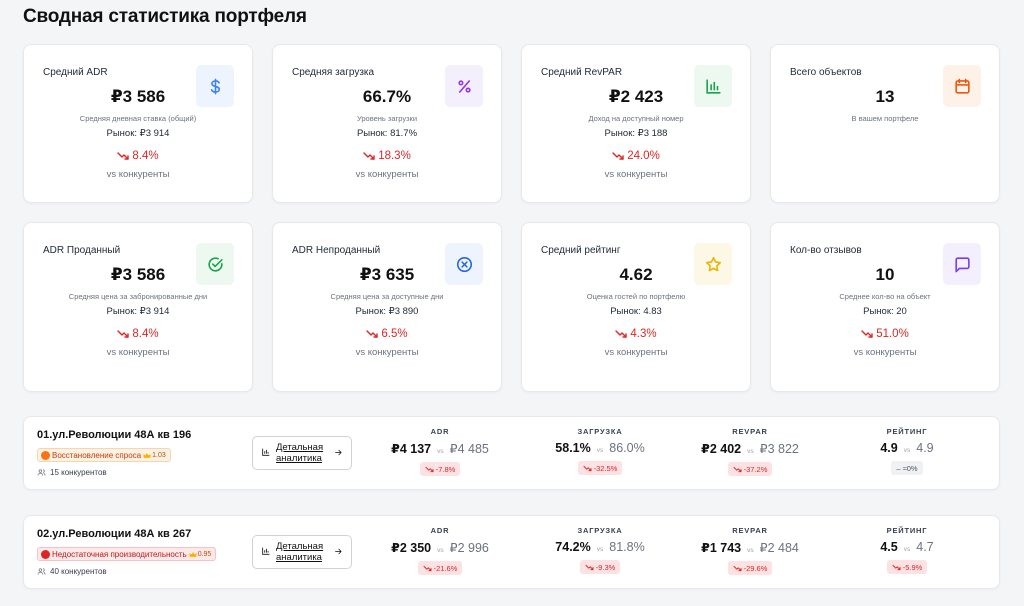 This screenshot has width=1024, height=606. I want to click on kpi-label: ADR Проданный, so click(82, 250).